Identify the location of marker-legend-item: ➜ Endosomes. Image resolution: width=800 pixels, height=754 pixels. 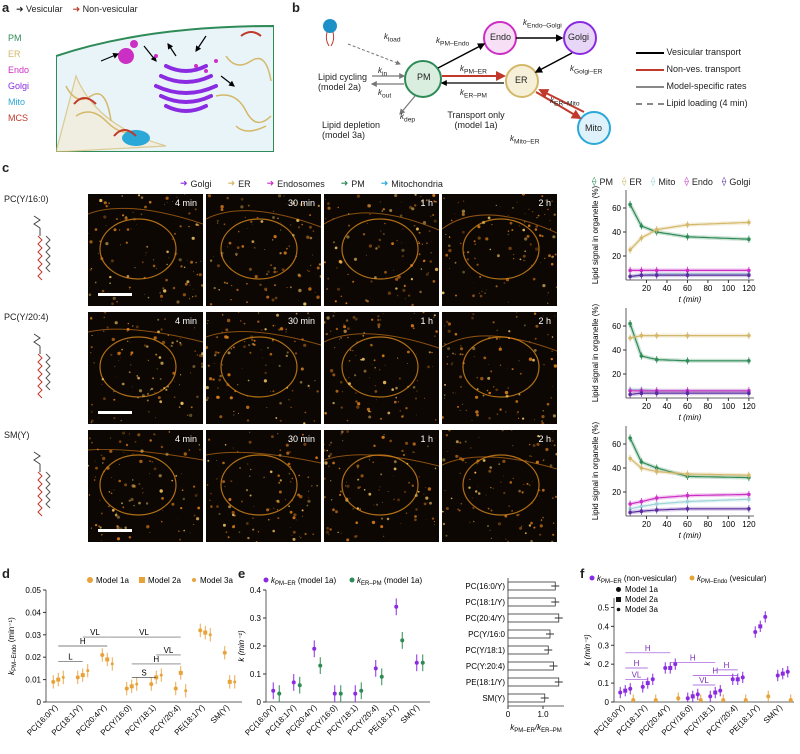
(295, 183).